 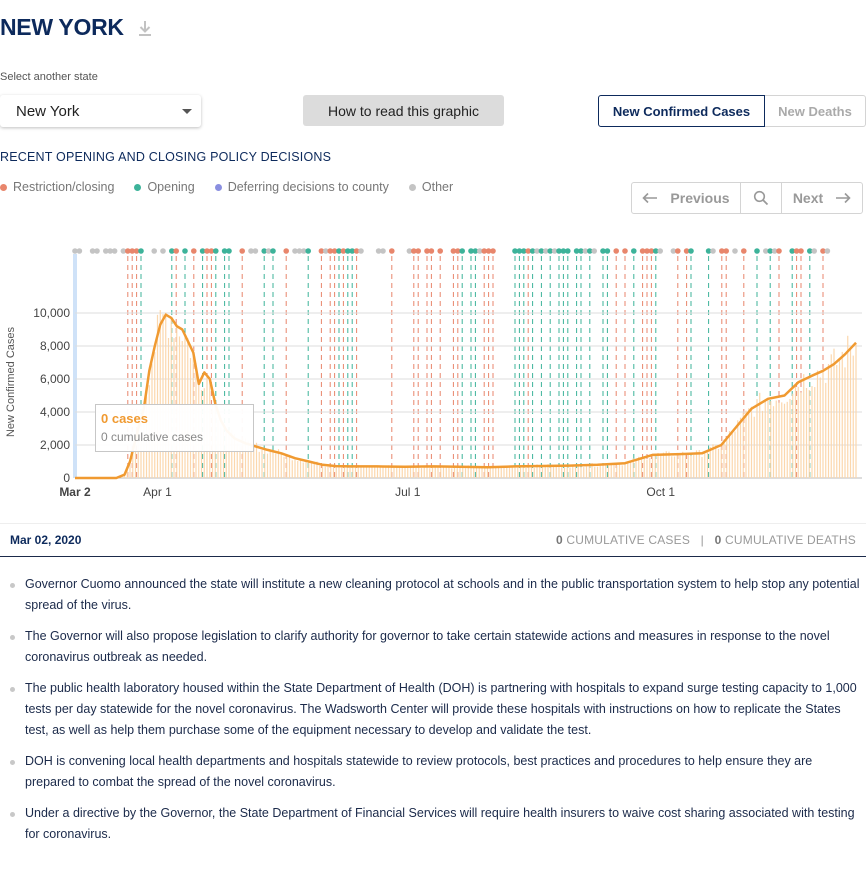 I want to click on cumulative-cases-value: 0, so click(x=559, y=540).